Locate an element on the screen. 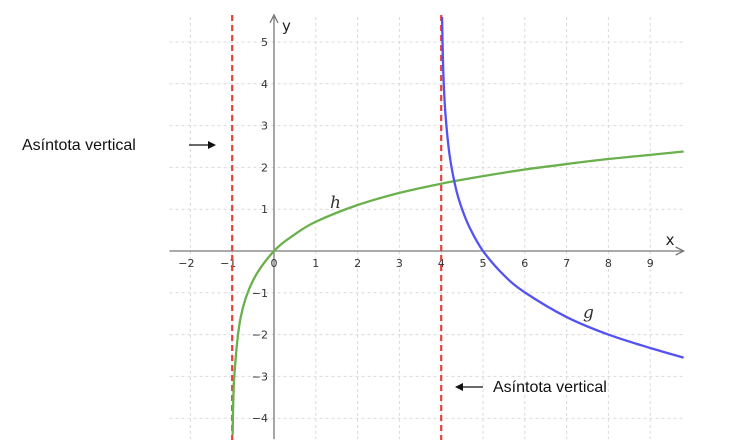 The image size is (733, 440). x-axis-arrow-icon is located at coordinates (680, 251).